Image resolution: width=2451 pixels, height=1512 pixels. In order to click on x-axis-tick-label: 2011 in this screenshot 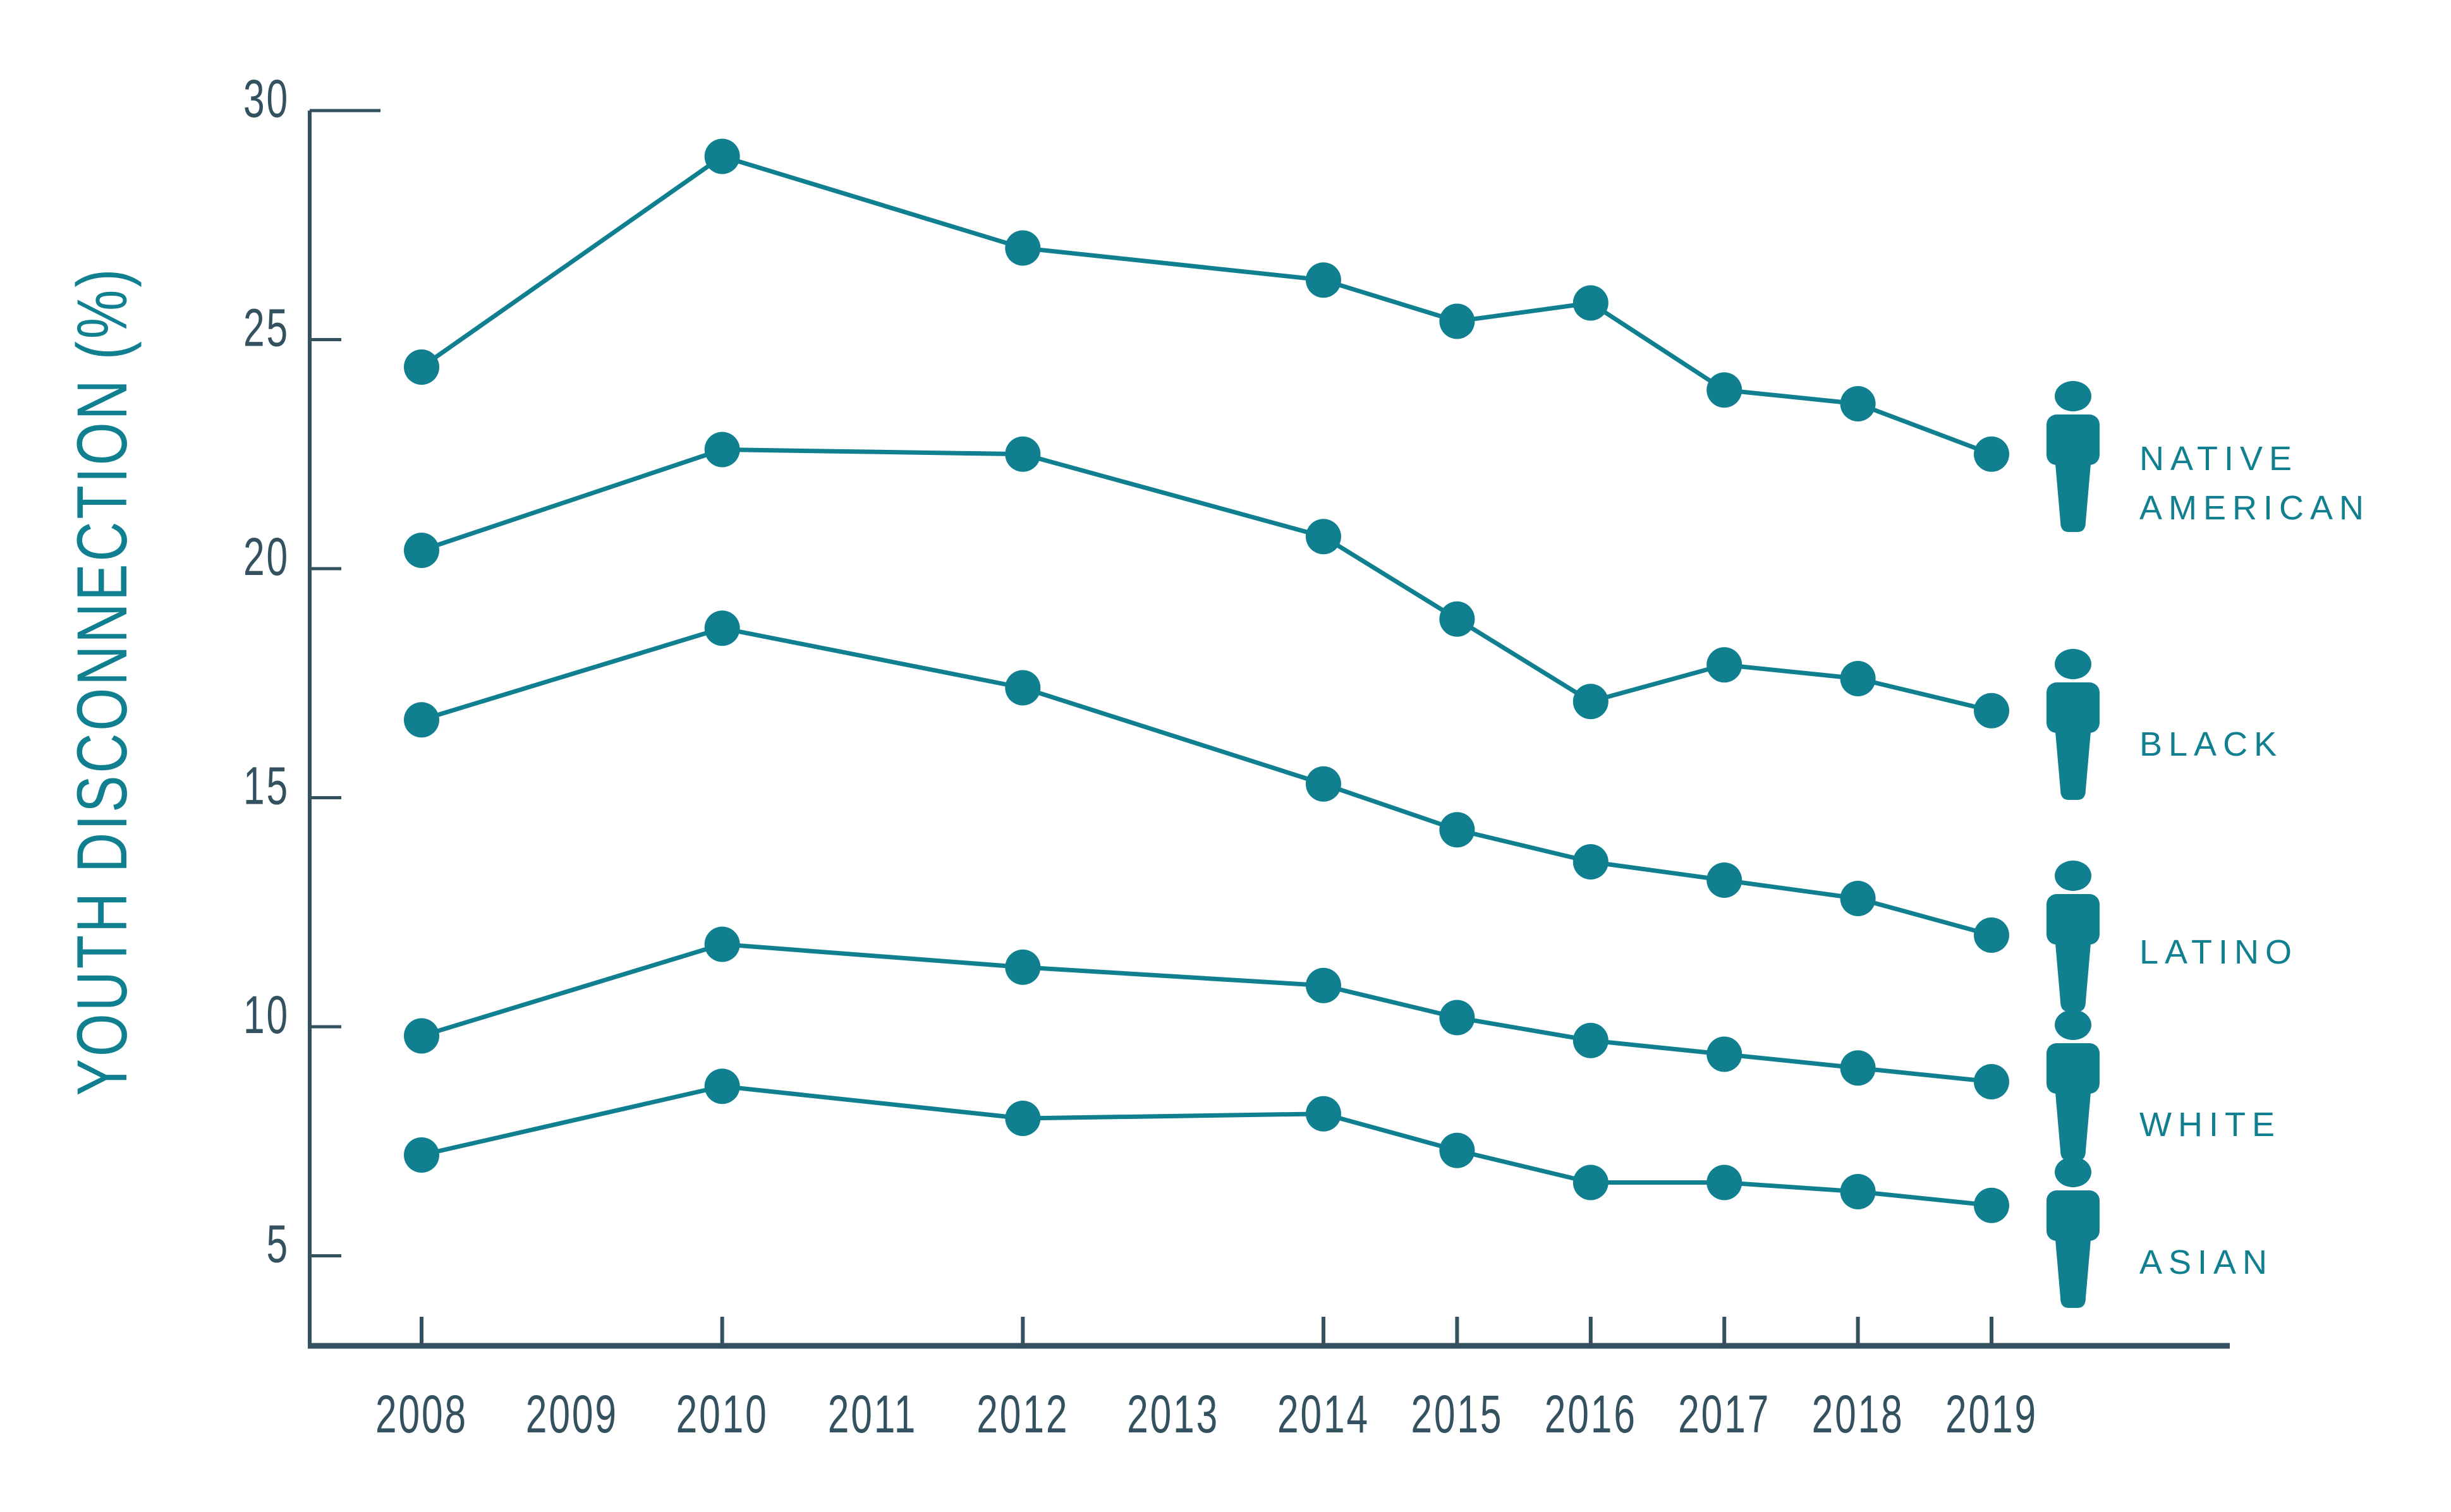, I will do `click(873, 1414)`.